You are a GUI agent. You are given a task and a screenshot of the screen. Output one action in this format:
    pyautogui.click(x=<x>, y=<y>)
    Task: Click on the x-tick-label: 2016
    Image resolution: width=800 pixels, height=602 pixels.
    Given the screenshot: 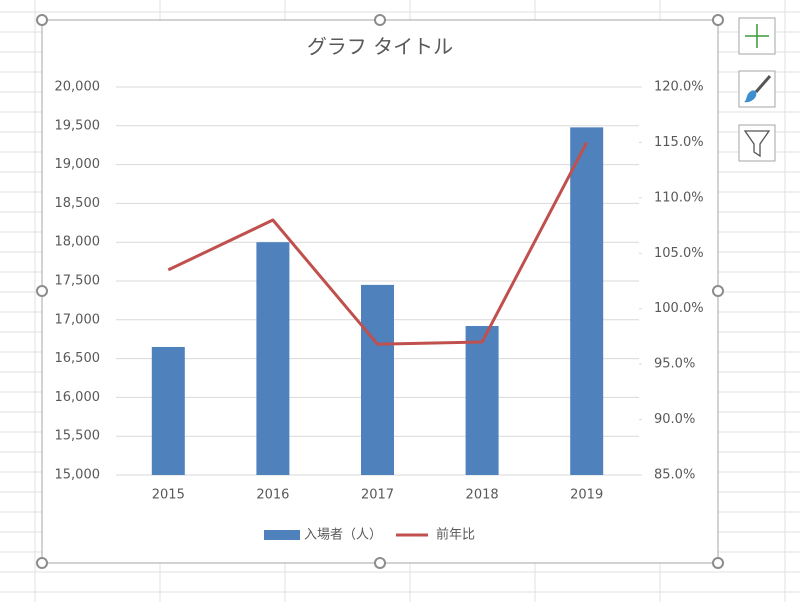 What is the action you would take?
    pyautogui.click(x=272, y=495)
    